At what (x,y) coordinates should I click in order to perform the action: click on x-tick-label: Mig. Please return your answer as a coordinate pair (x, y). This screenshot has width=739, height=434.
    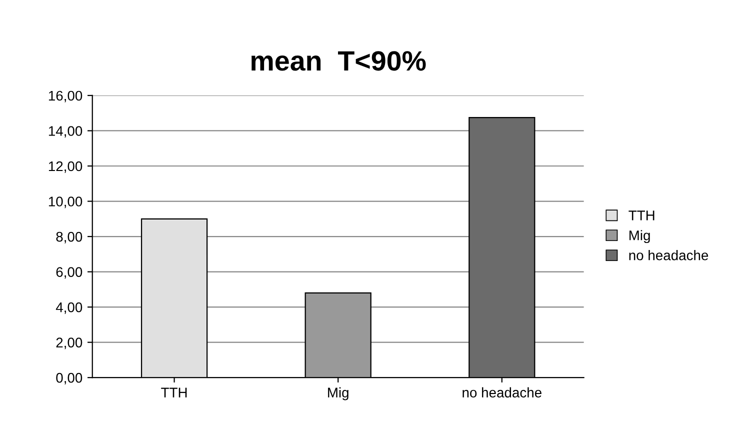
    Looking at the image, I should click on (338, 393).